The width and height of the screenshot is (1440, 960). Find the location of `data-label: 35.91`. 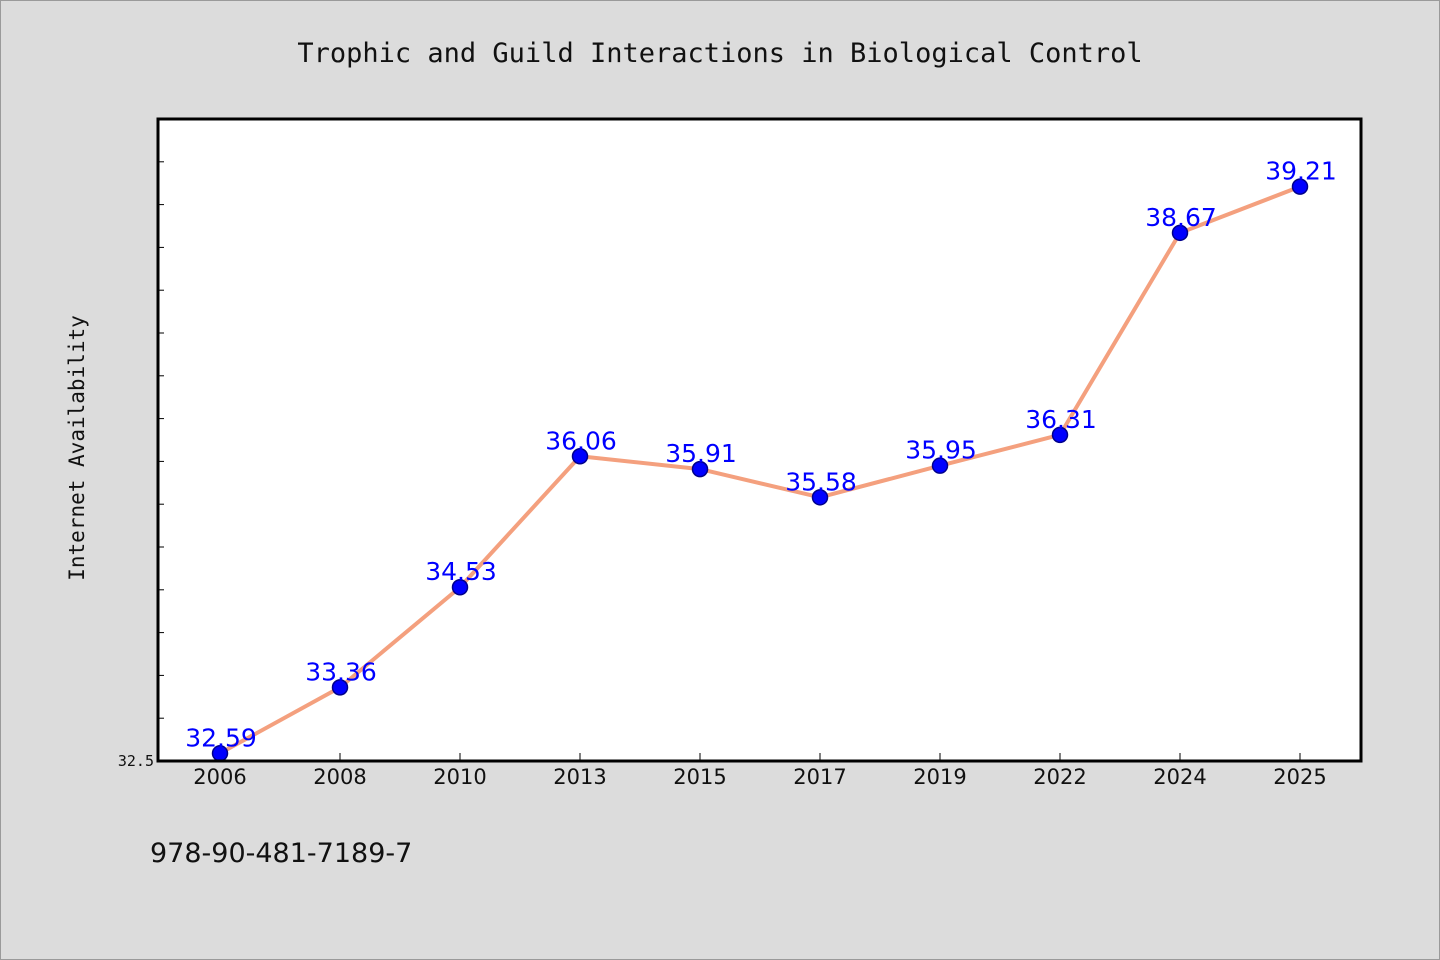

data-label: 35.91 is located at coordinates (701, 453).